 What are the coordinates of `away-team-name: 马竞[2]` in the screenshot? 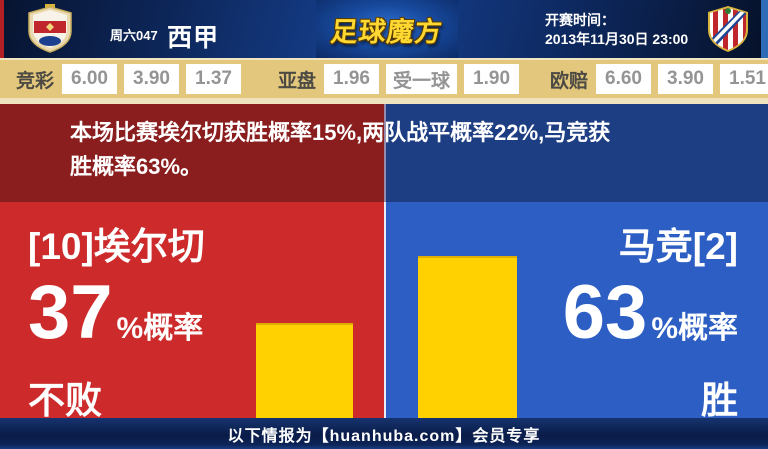 It's located at (678, 246).